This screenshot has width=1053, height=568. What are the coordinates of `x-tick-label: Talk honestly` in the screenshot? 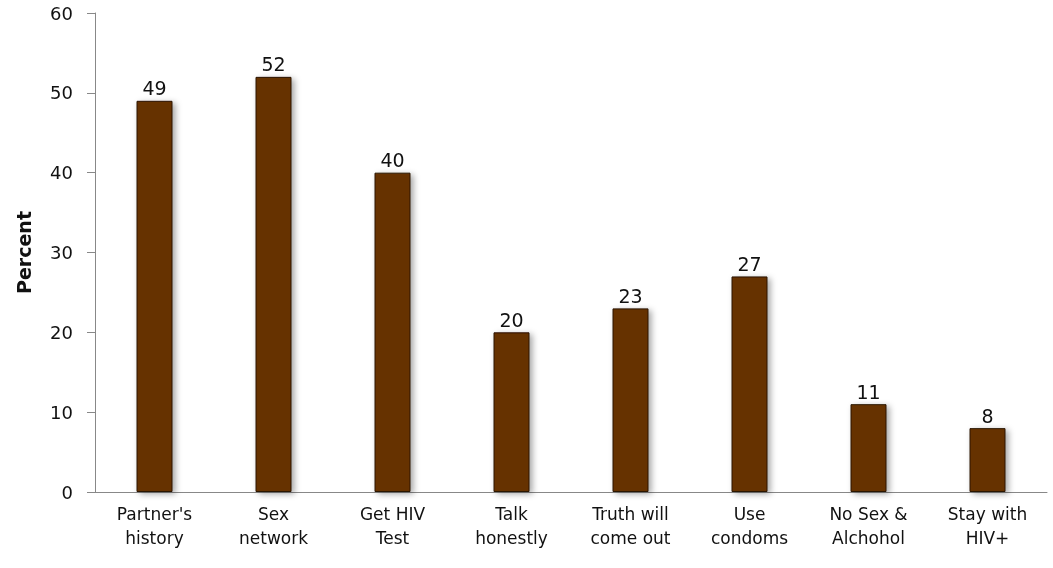 It's located at (511, 526).